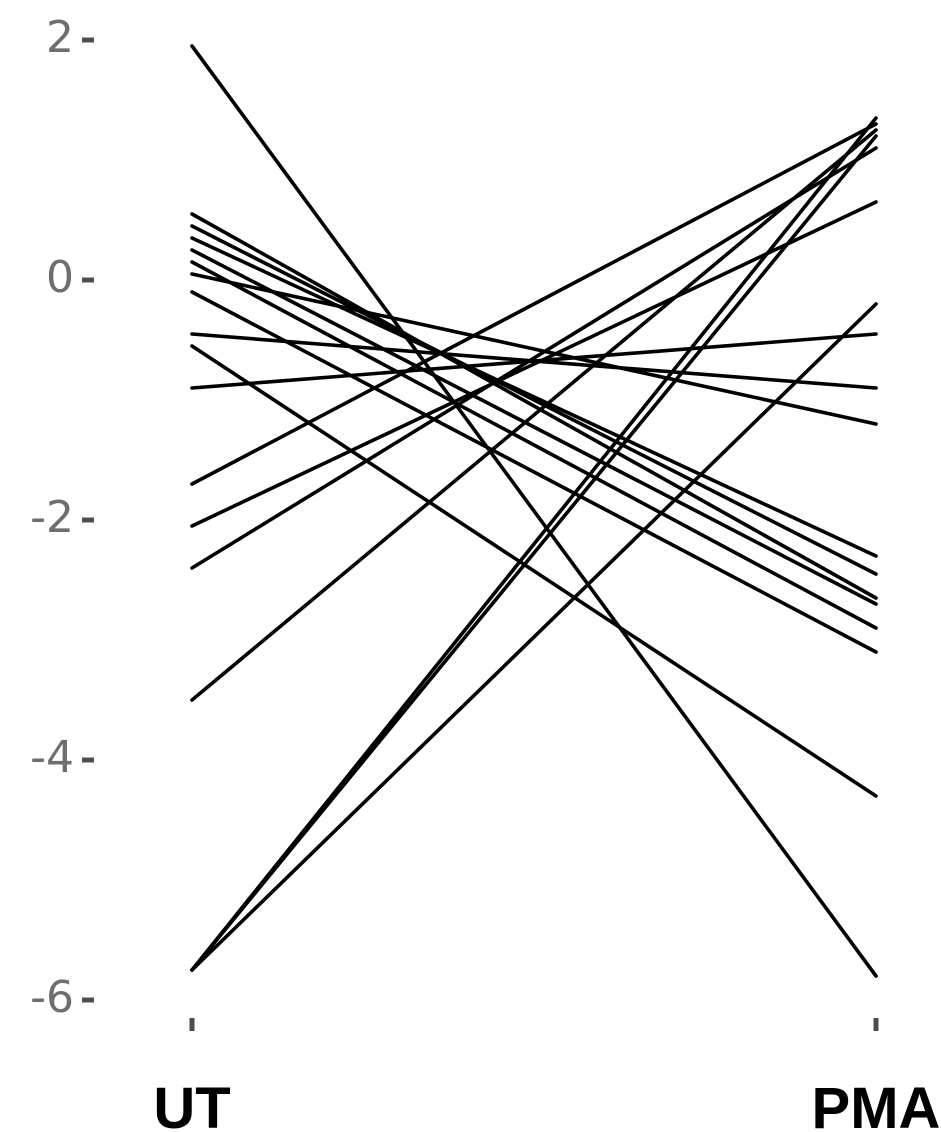  I want to click on x-tick-label-pma: PMA, so click(876, 1104).